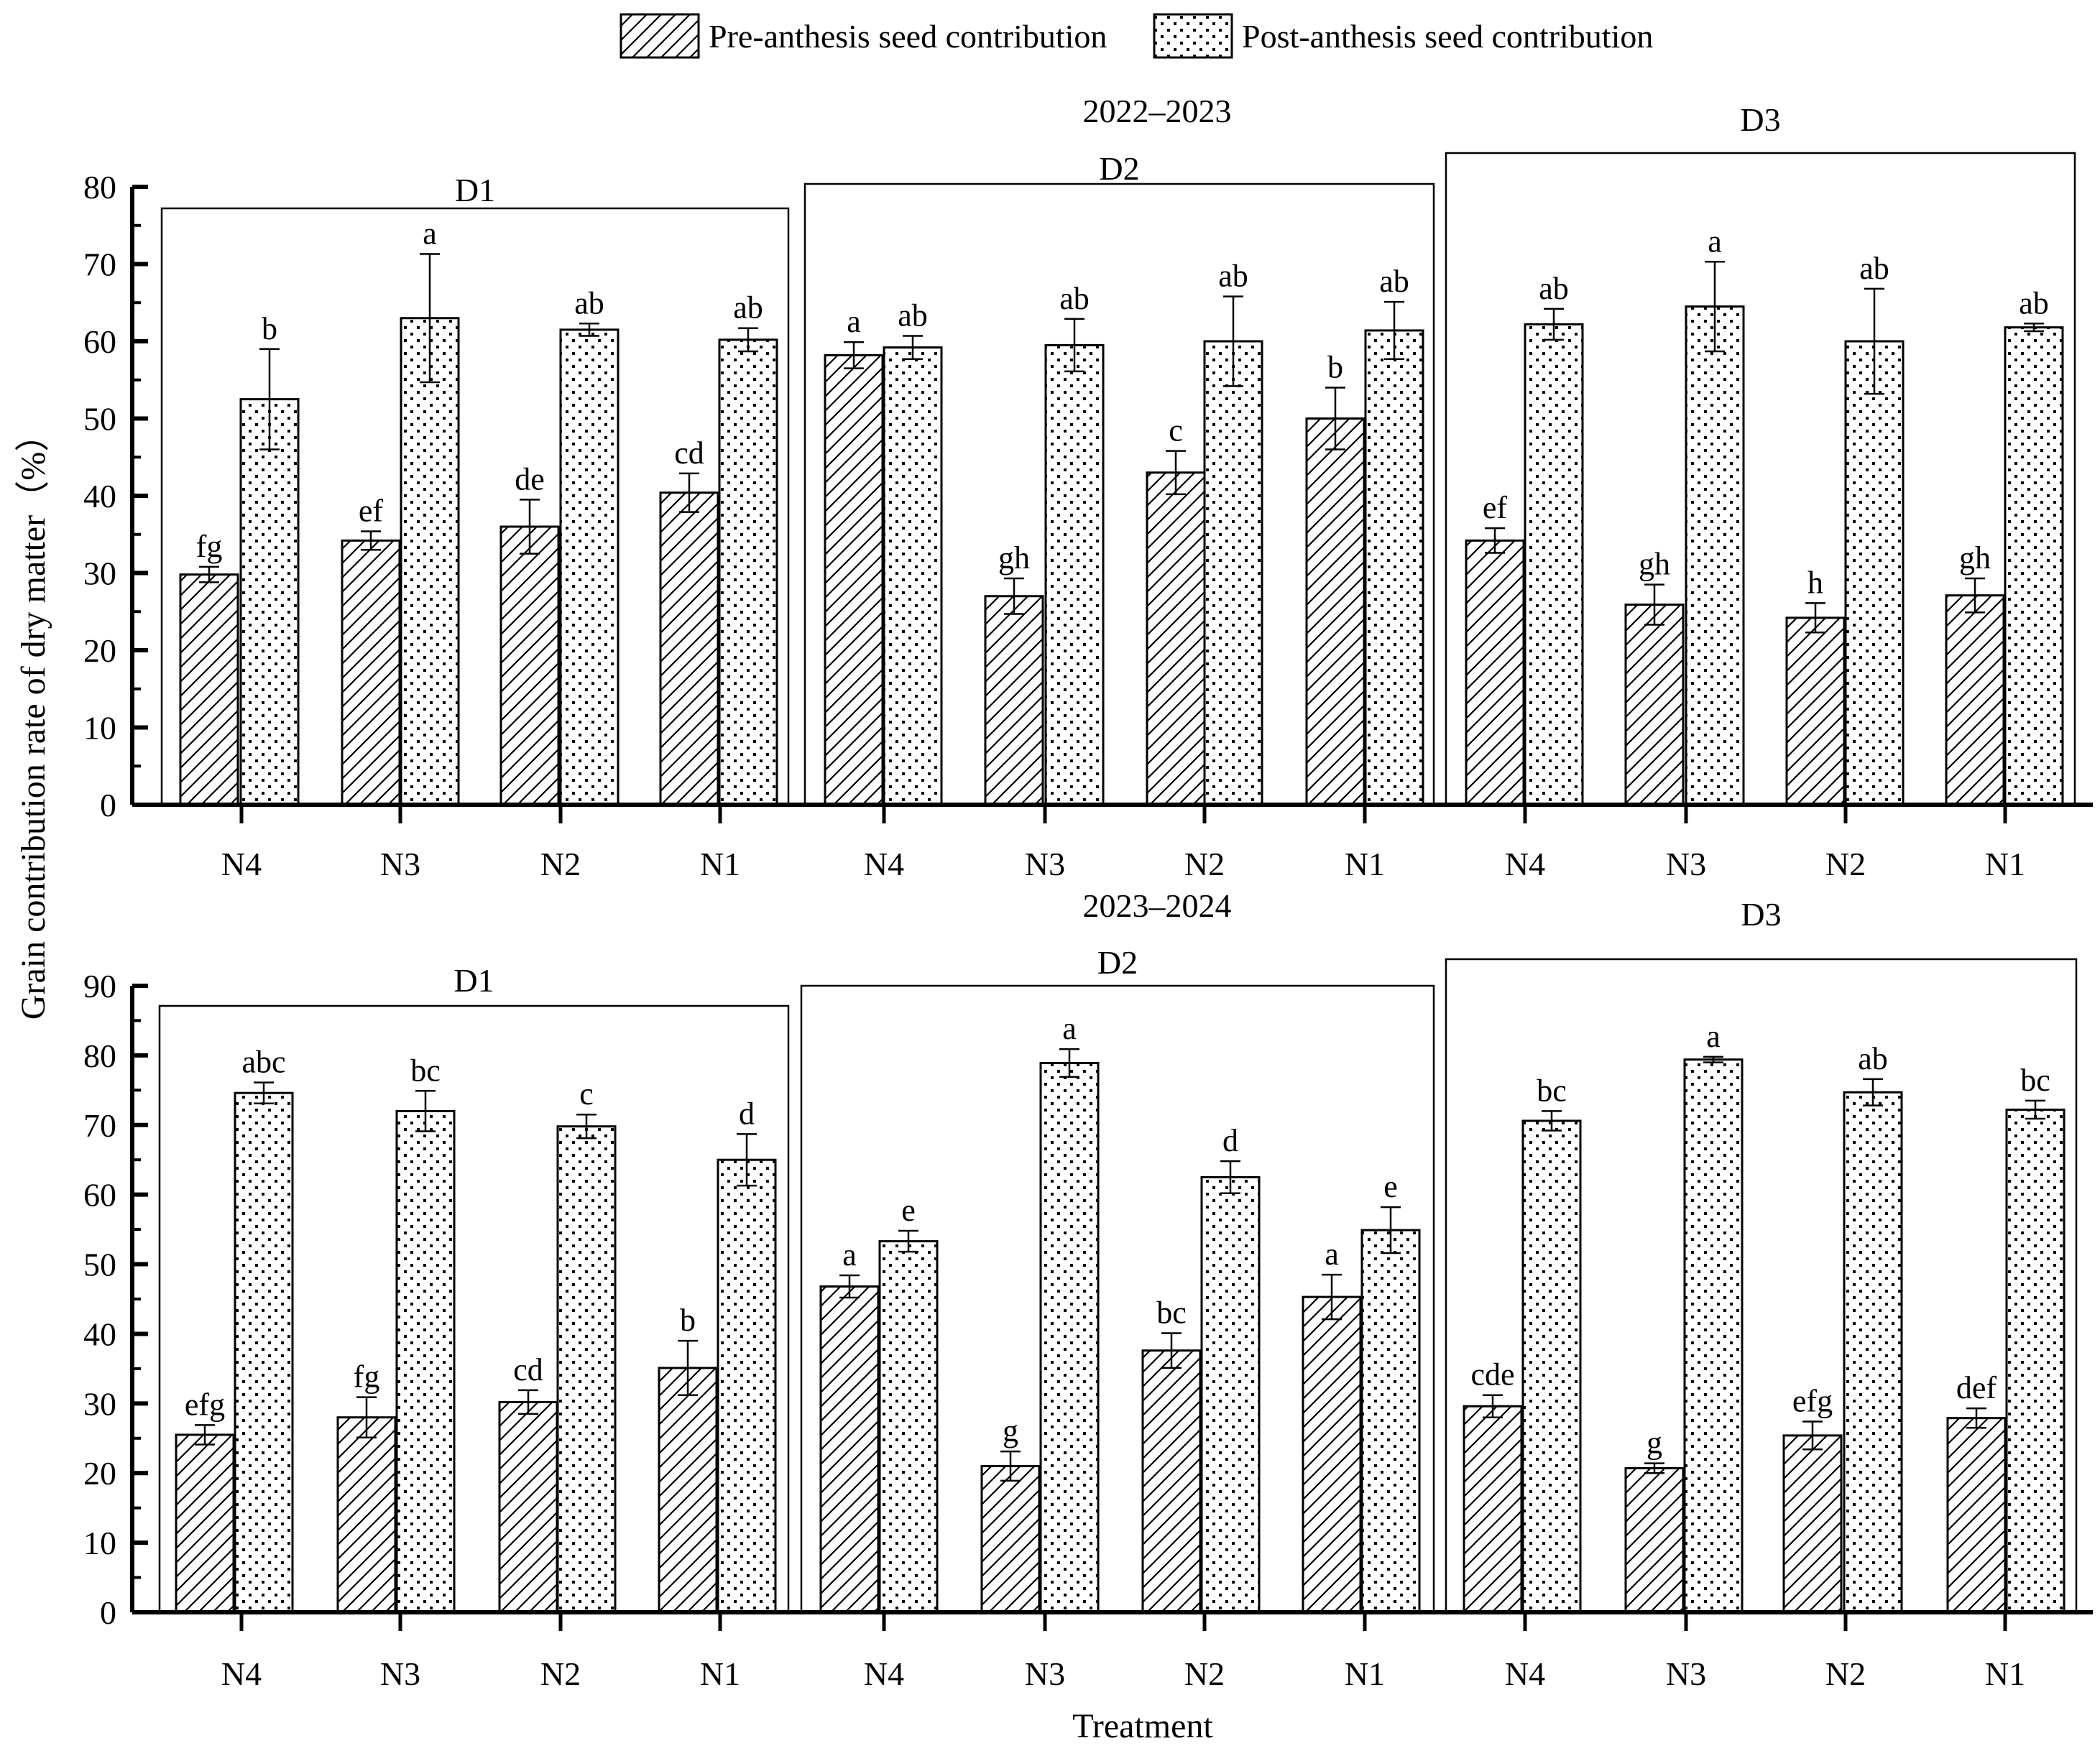 This screenshot has width=2100, height=1756. Describe the element at coordinates (747, 1386) in the screenshot. I see `bar-post-d1-n1` at that location.